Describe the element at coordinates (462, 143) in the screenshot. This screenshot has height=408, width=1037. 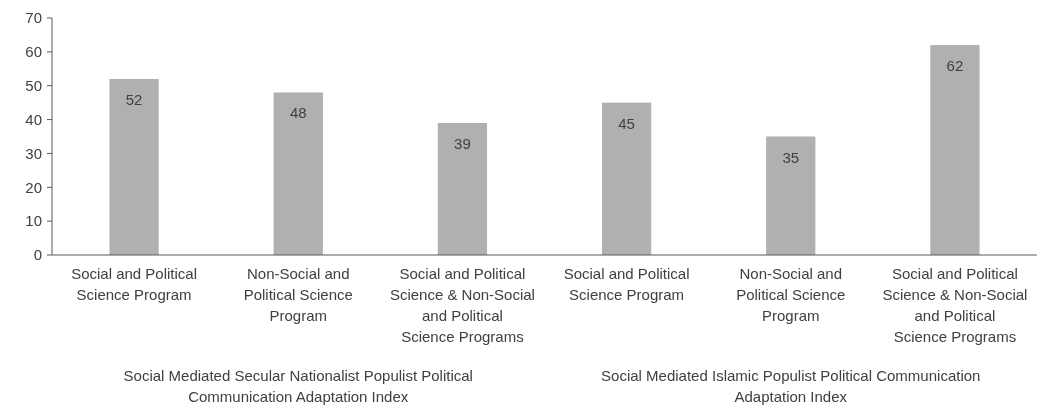
I see `data-label: 39` at that location.